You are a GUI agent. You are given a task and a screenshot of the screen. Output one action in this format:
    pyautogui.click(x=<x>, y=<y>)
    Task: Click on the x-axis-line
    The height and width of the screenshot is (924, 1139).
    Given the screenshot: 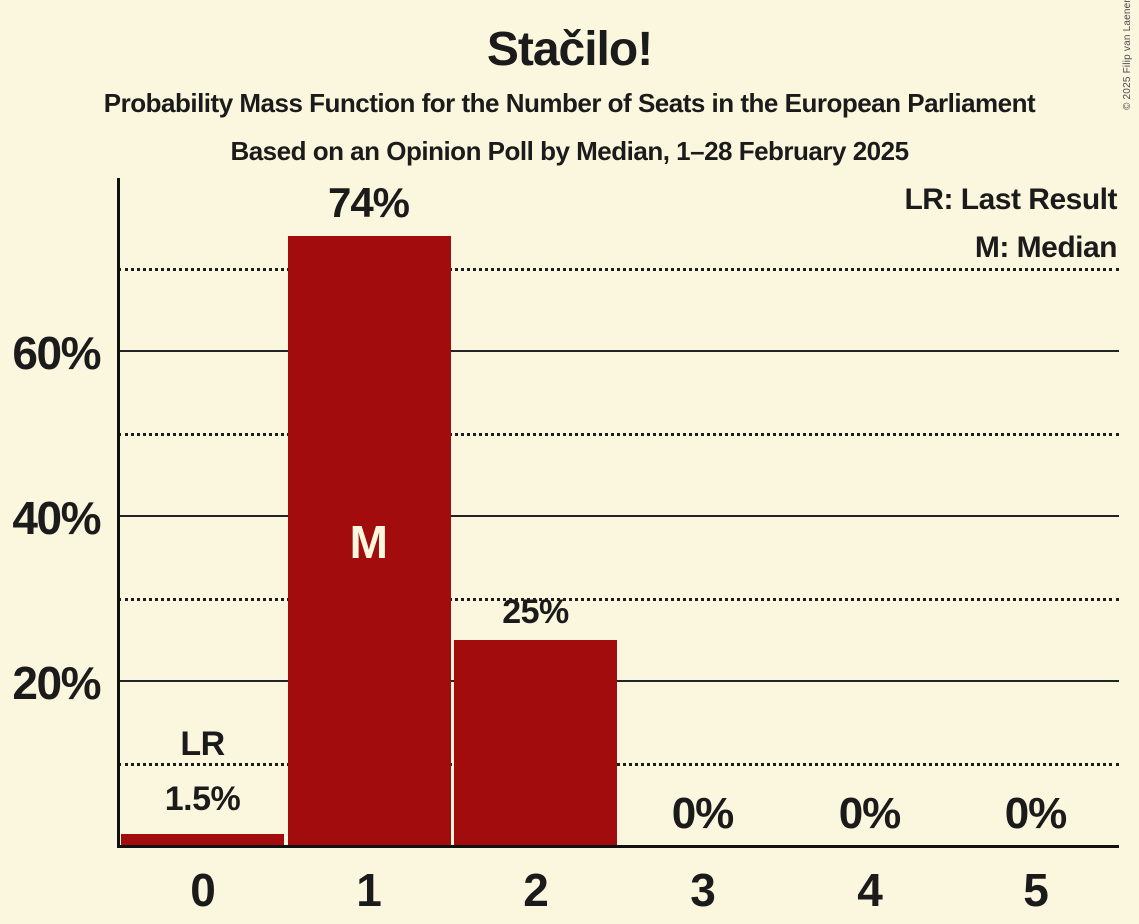 What is the action you would take?
    pyautogui.click(x=618, y=846)
    